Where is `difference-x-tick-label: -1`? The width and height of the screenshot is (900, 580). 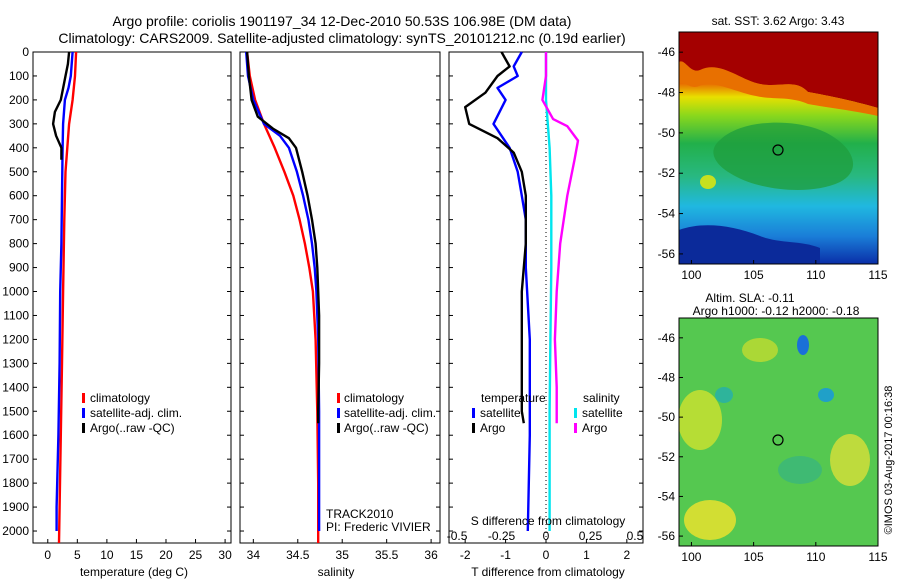 difference-x-tick-label: -1 is located at coordinates (505, 555).